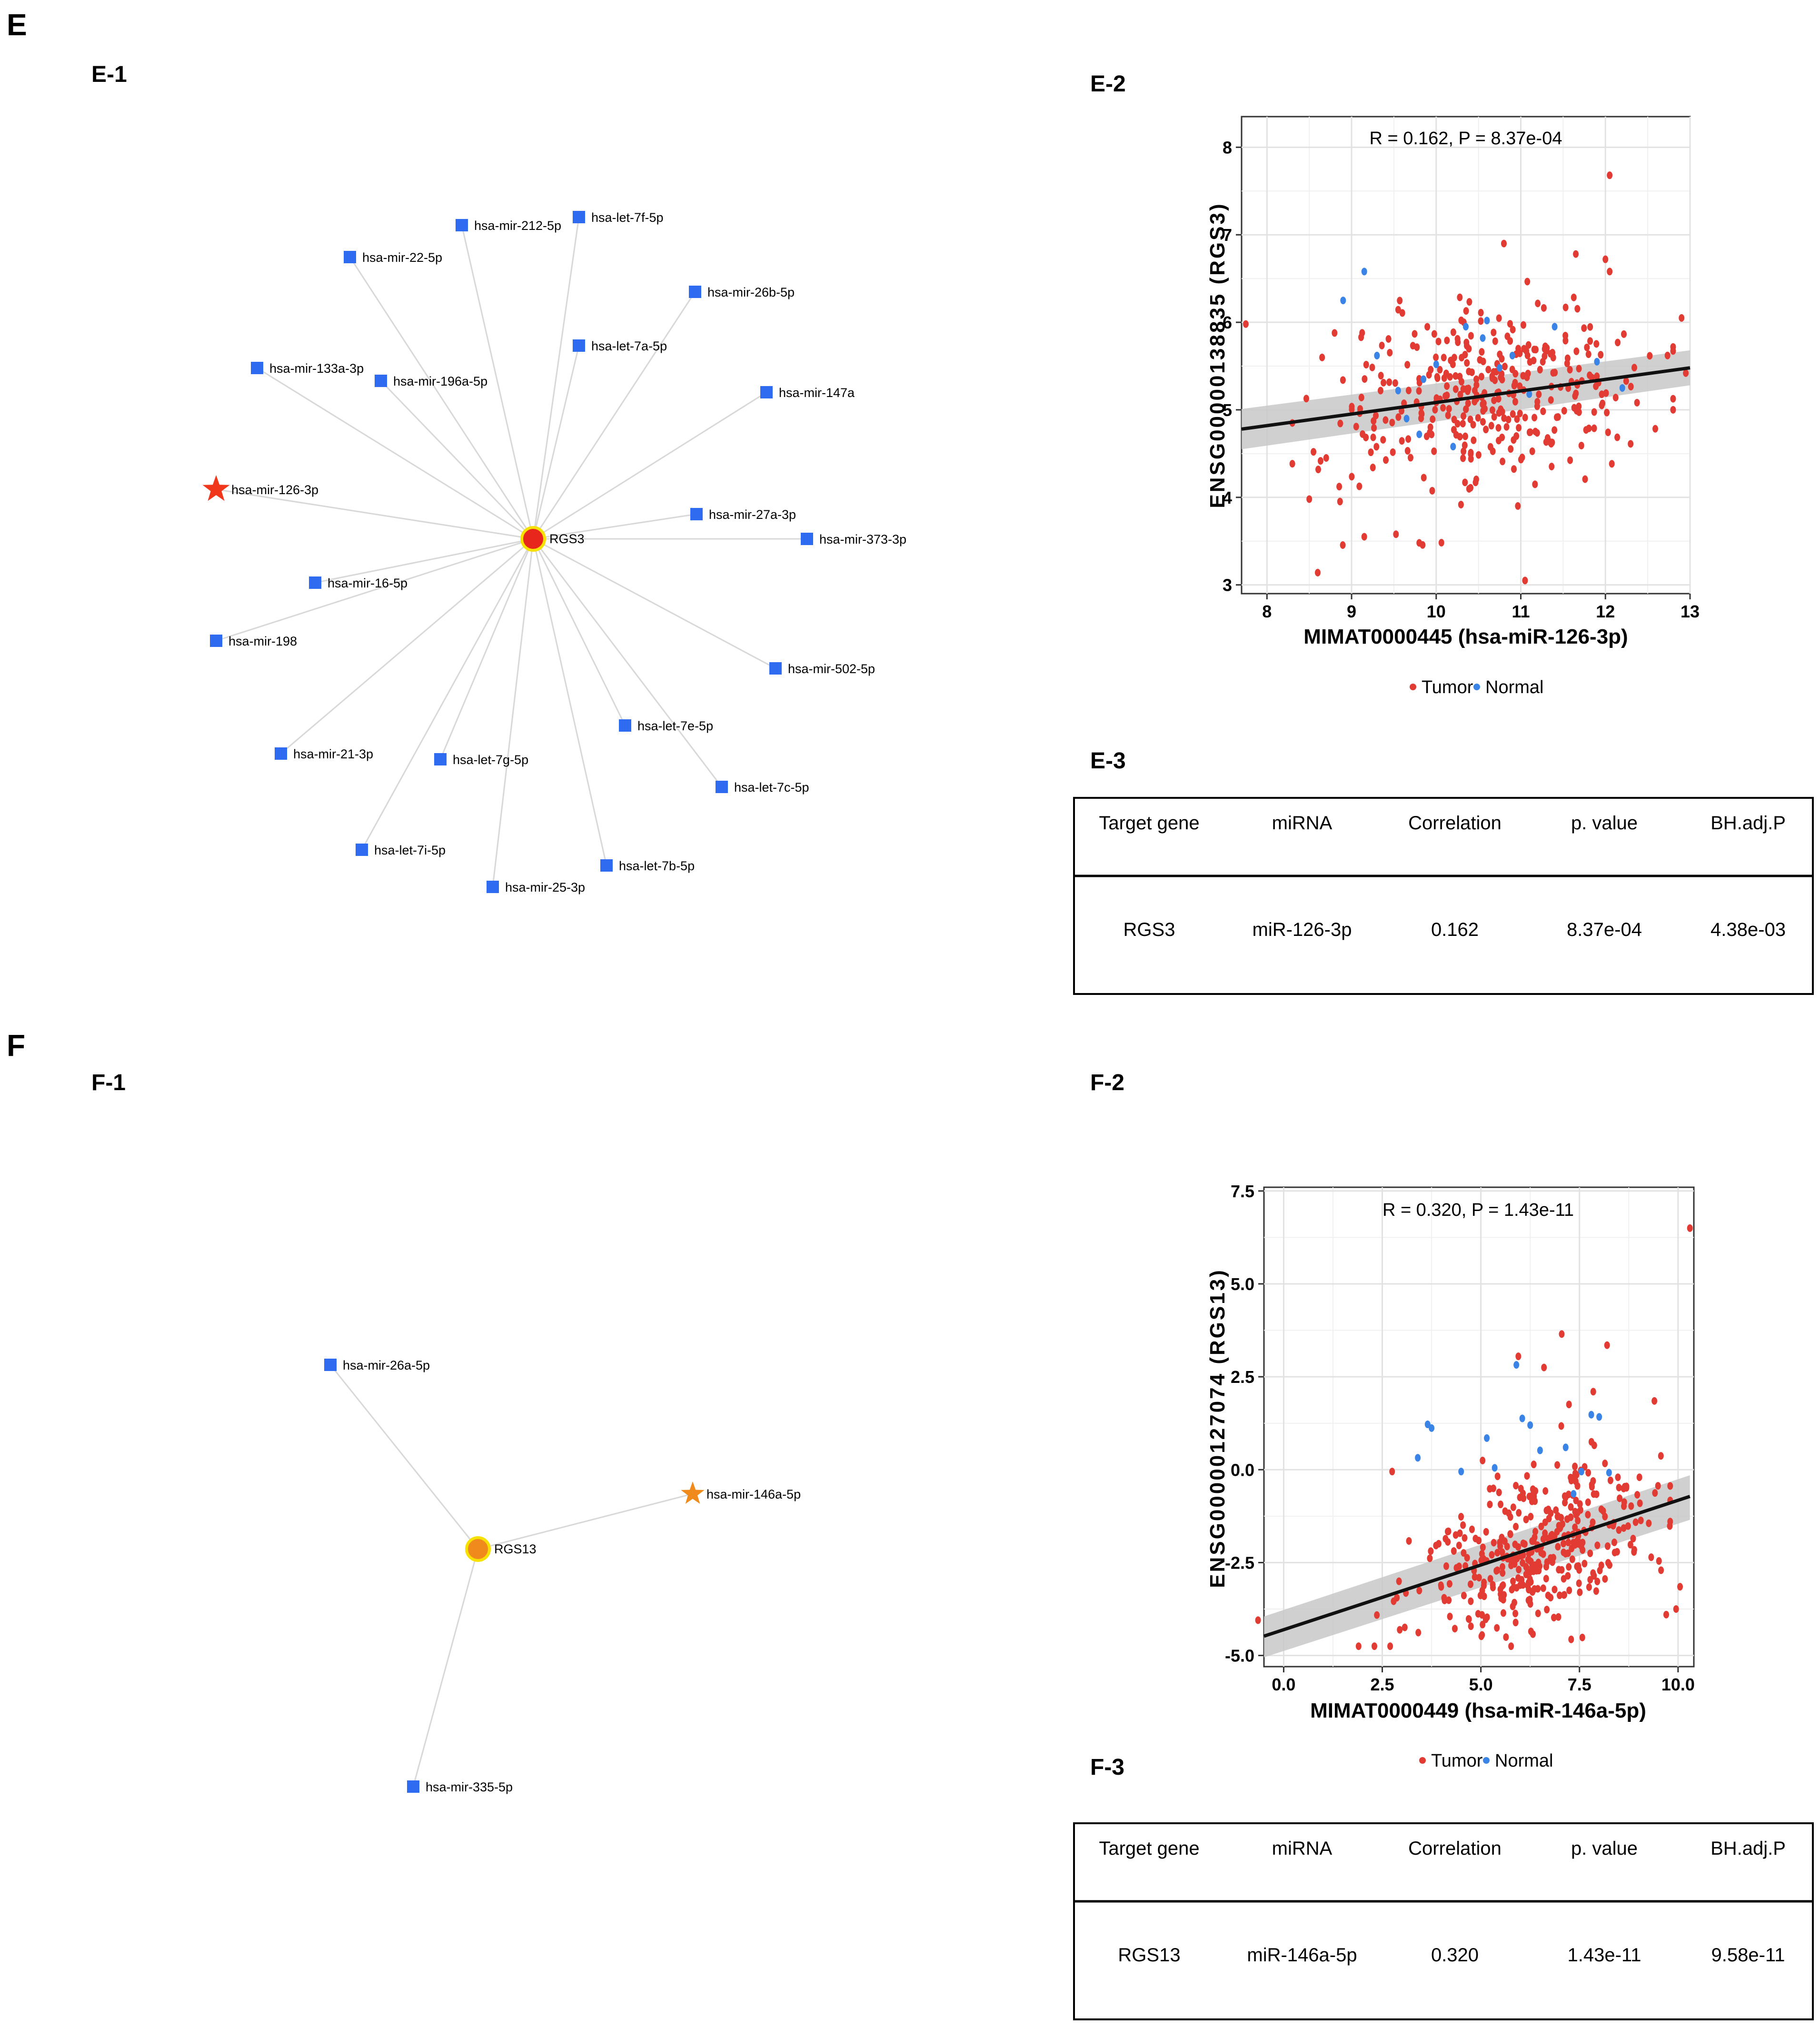 The width and height of the screenshot is (1820, 2027). Describe the element at coordinates (1239, 1656) in the screenshot. I see `y-tick-label: -5.0` at that location.